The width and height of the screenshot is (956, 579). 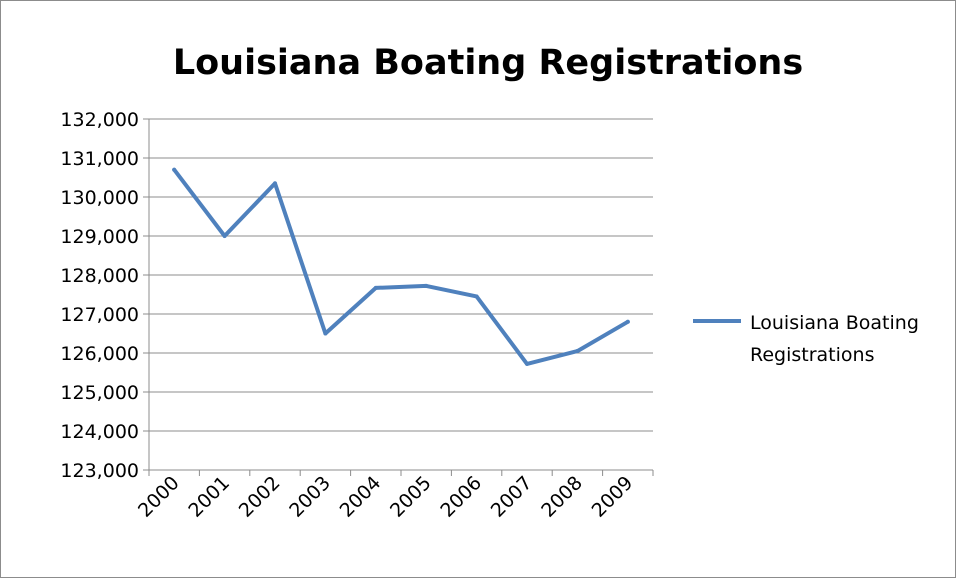 I want to click on legend: Louisiana Boating Registrations, so click(x=806, y=339).